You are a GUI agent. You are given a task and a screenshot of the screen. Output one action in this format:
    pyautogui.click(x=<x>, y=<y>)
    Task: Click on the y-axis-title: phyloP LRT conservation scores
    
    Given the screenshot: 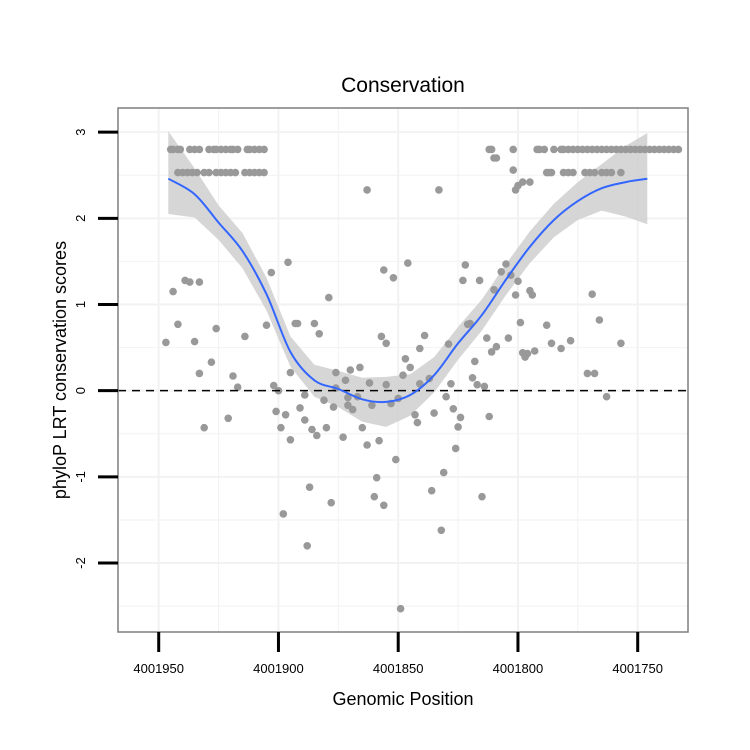 What is the action you would take?
    pyautogui.click(x=60, y=370)
    